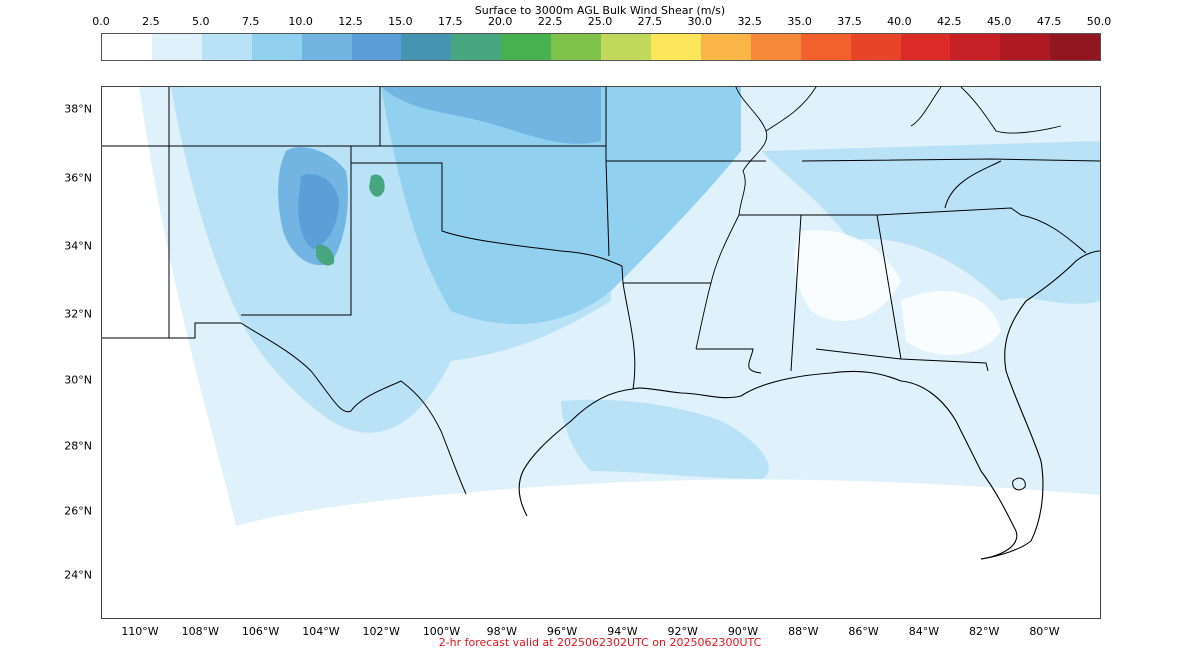 This screenshot has height=650, width=1200. Describe the element at coordinates (550, 21) in the screenshot. I see `colorbar-tick-label: 22.5` at that location.